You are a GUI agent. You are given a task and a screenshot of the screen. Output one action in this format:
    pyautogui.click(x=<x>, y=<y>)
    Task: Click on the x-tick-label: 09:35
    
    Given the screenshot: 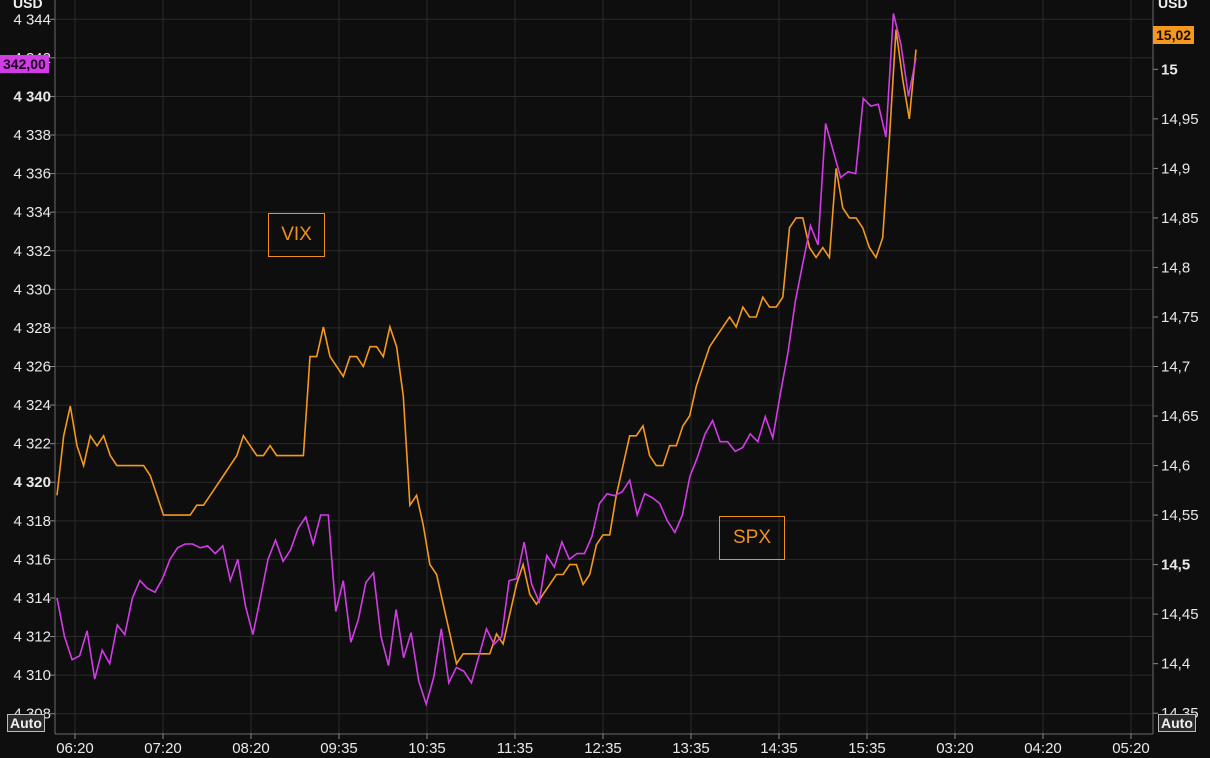 What is the action you would take?
    pyautogui.click(x=339, y=748)
    